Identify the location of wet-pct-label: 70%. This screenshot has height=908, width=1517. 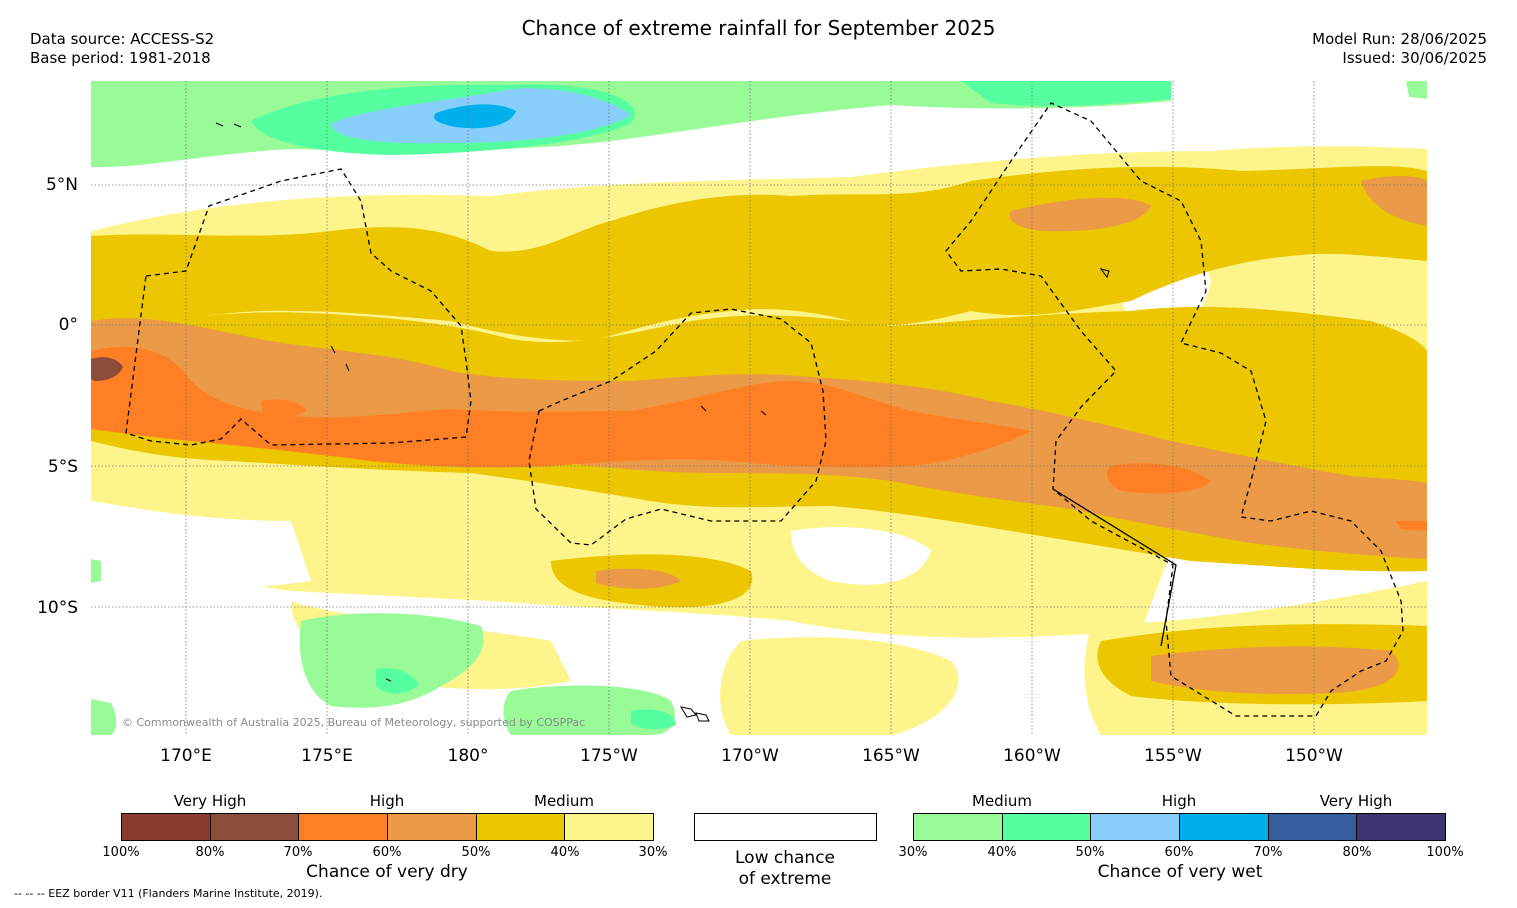
(1268, 852).